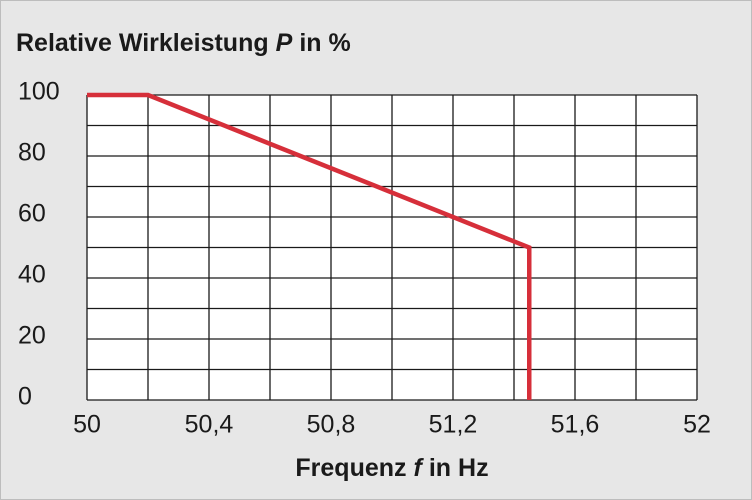 Image resolution: width=752 pixels, height=500 pixels. I want to click on y-tick-label: 60, so click(32, 214).